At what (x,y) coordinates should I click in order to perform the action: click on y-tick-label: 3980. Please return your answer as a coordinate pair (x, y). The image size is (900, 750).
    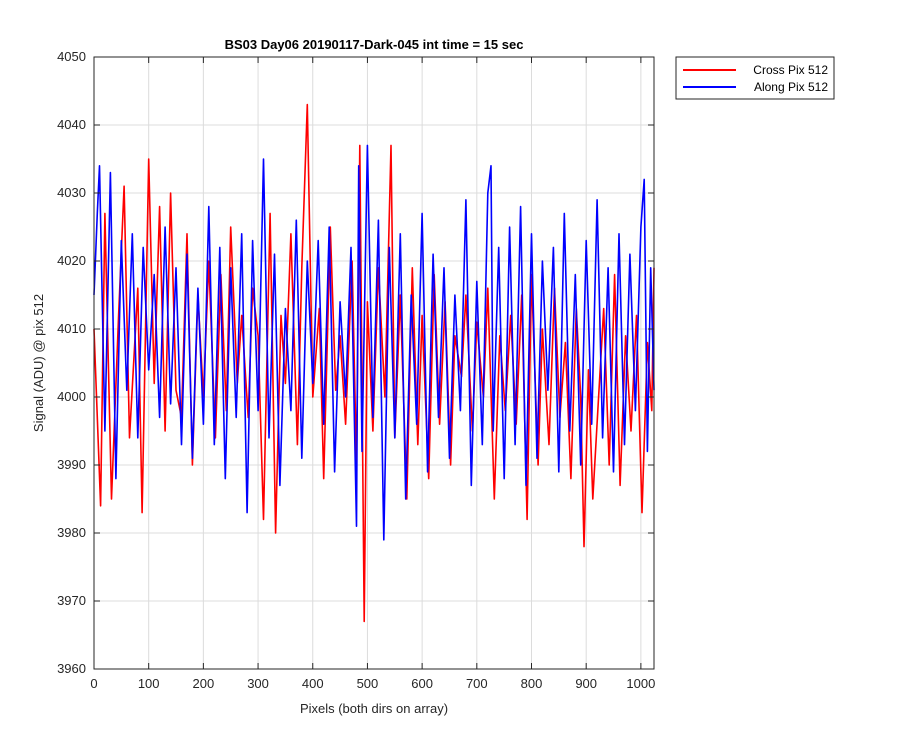
    Looking at the image, I should click on (71, 532).